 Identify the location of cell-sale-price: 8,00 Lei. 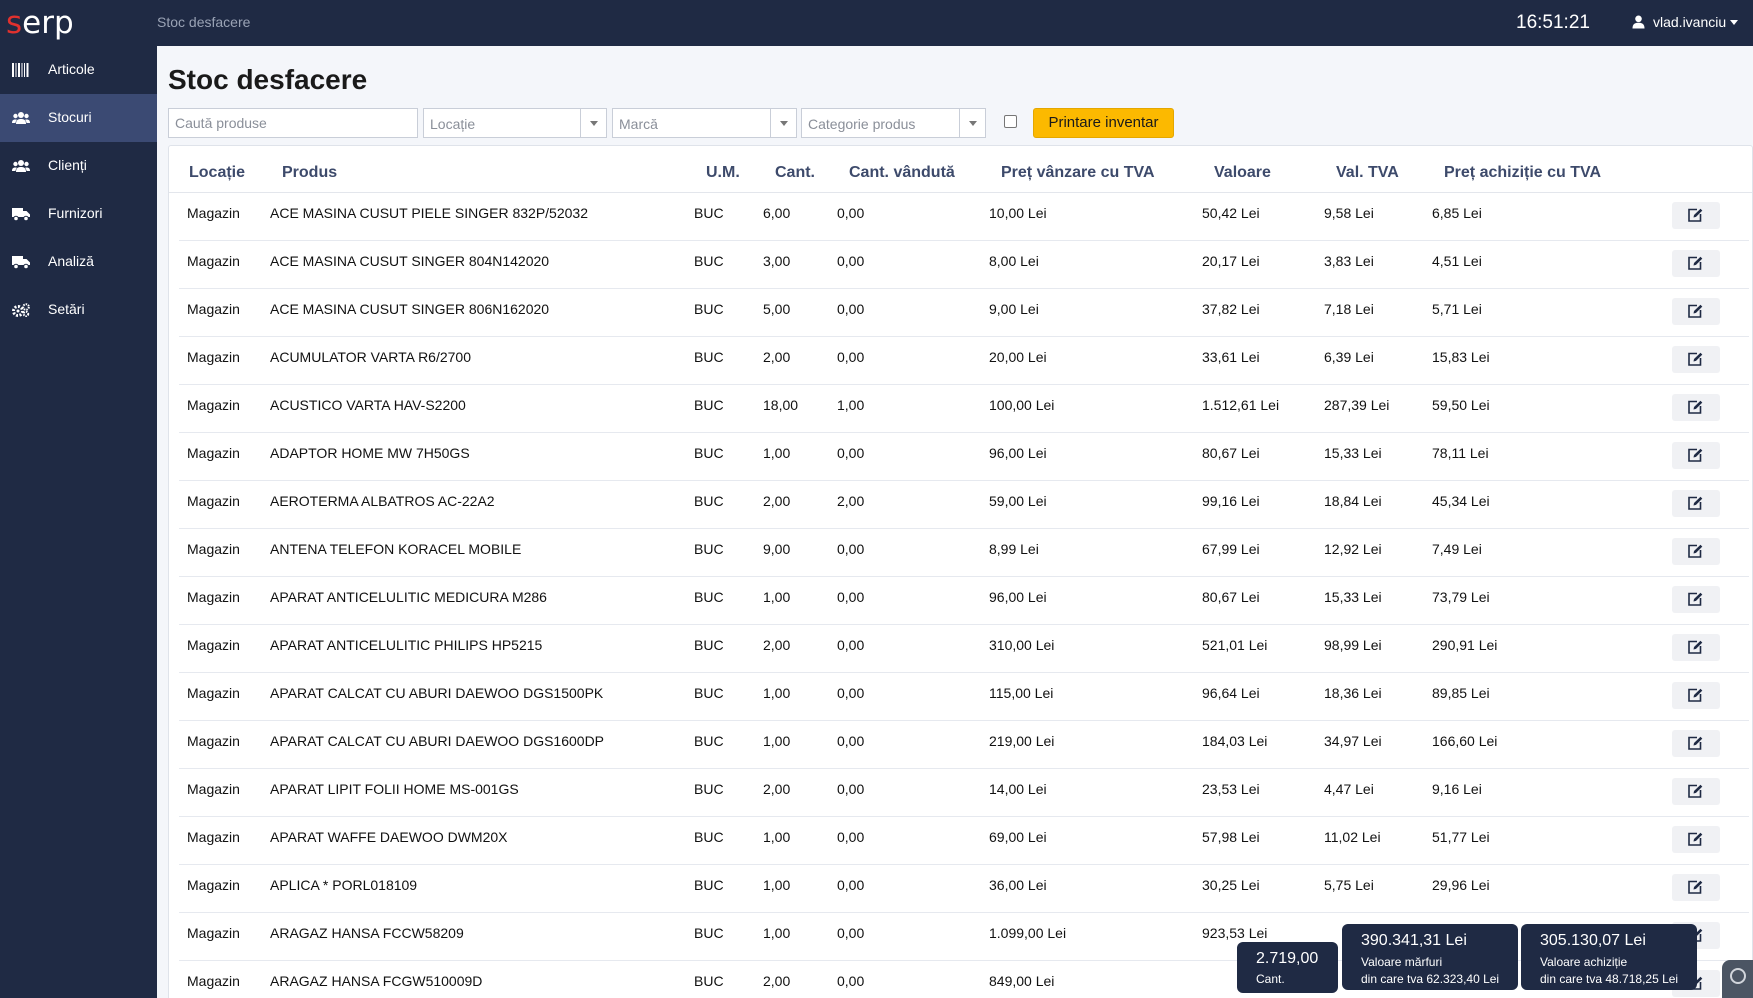
(1014, 261).